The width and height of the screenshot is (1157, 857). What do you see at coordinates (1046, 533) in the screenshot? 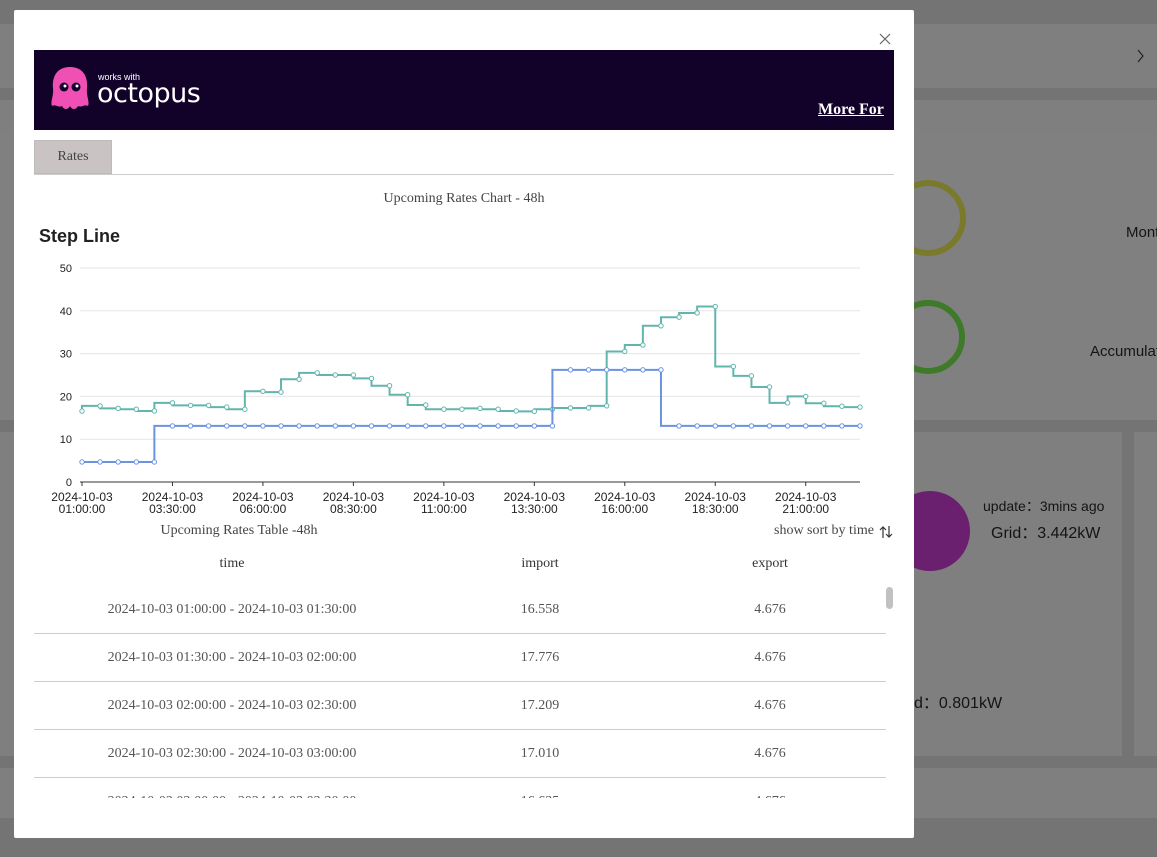
I see `bg-text: Grid：3.442kW` at bounding box center [1046, 533].